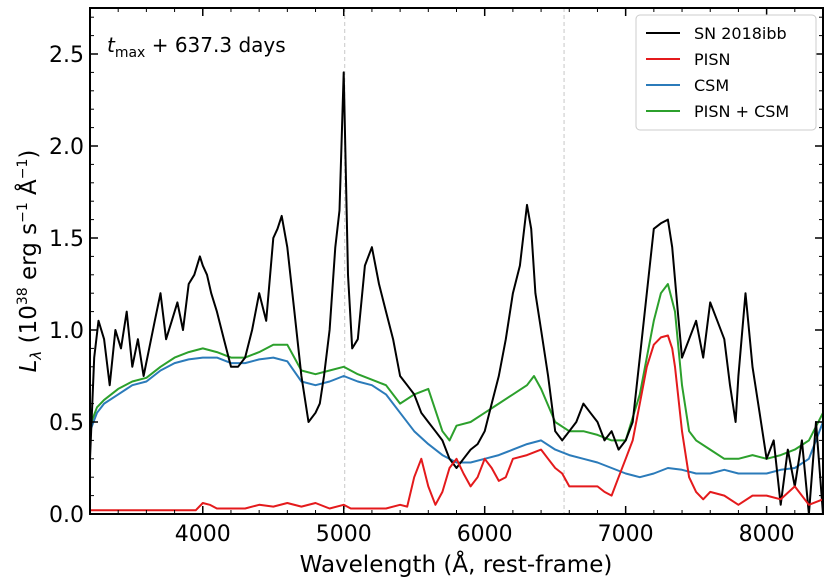 Image resolution: width=831 pixels, height=585 pixels. What do you see at coordinates (196, 47) in the screenshot?
I see `epoch-annotation: tmax + 637.3 days` at bounding box center [196, 47].